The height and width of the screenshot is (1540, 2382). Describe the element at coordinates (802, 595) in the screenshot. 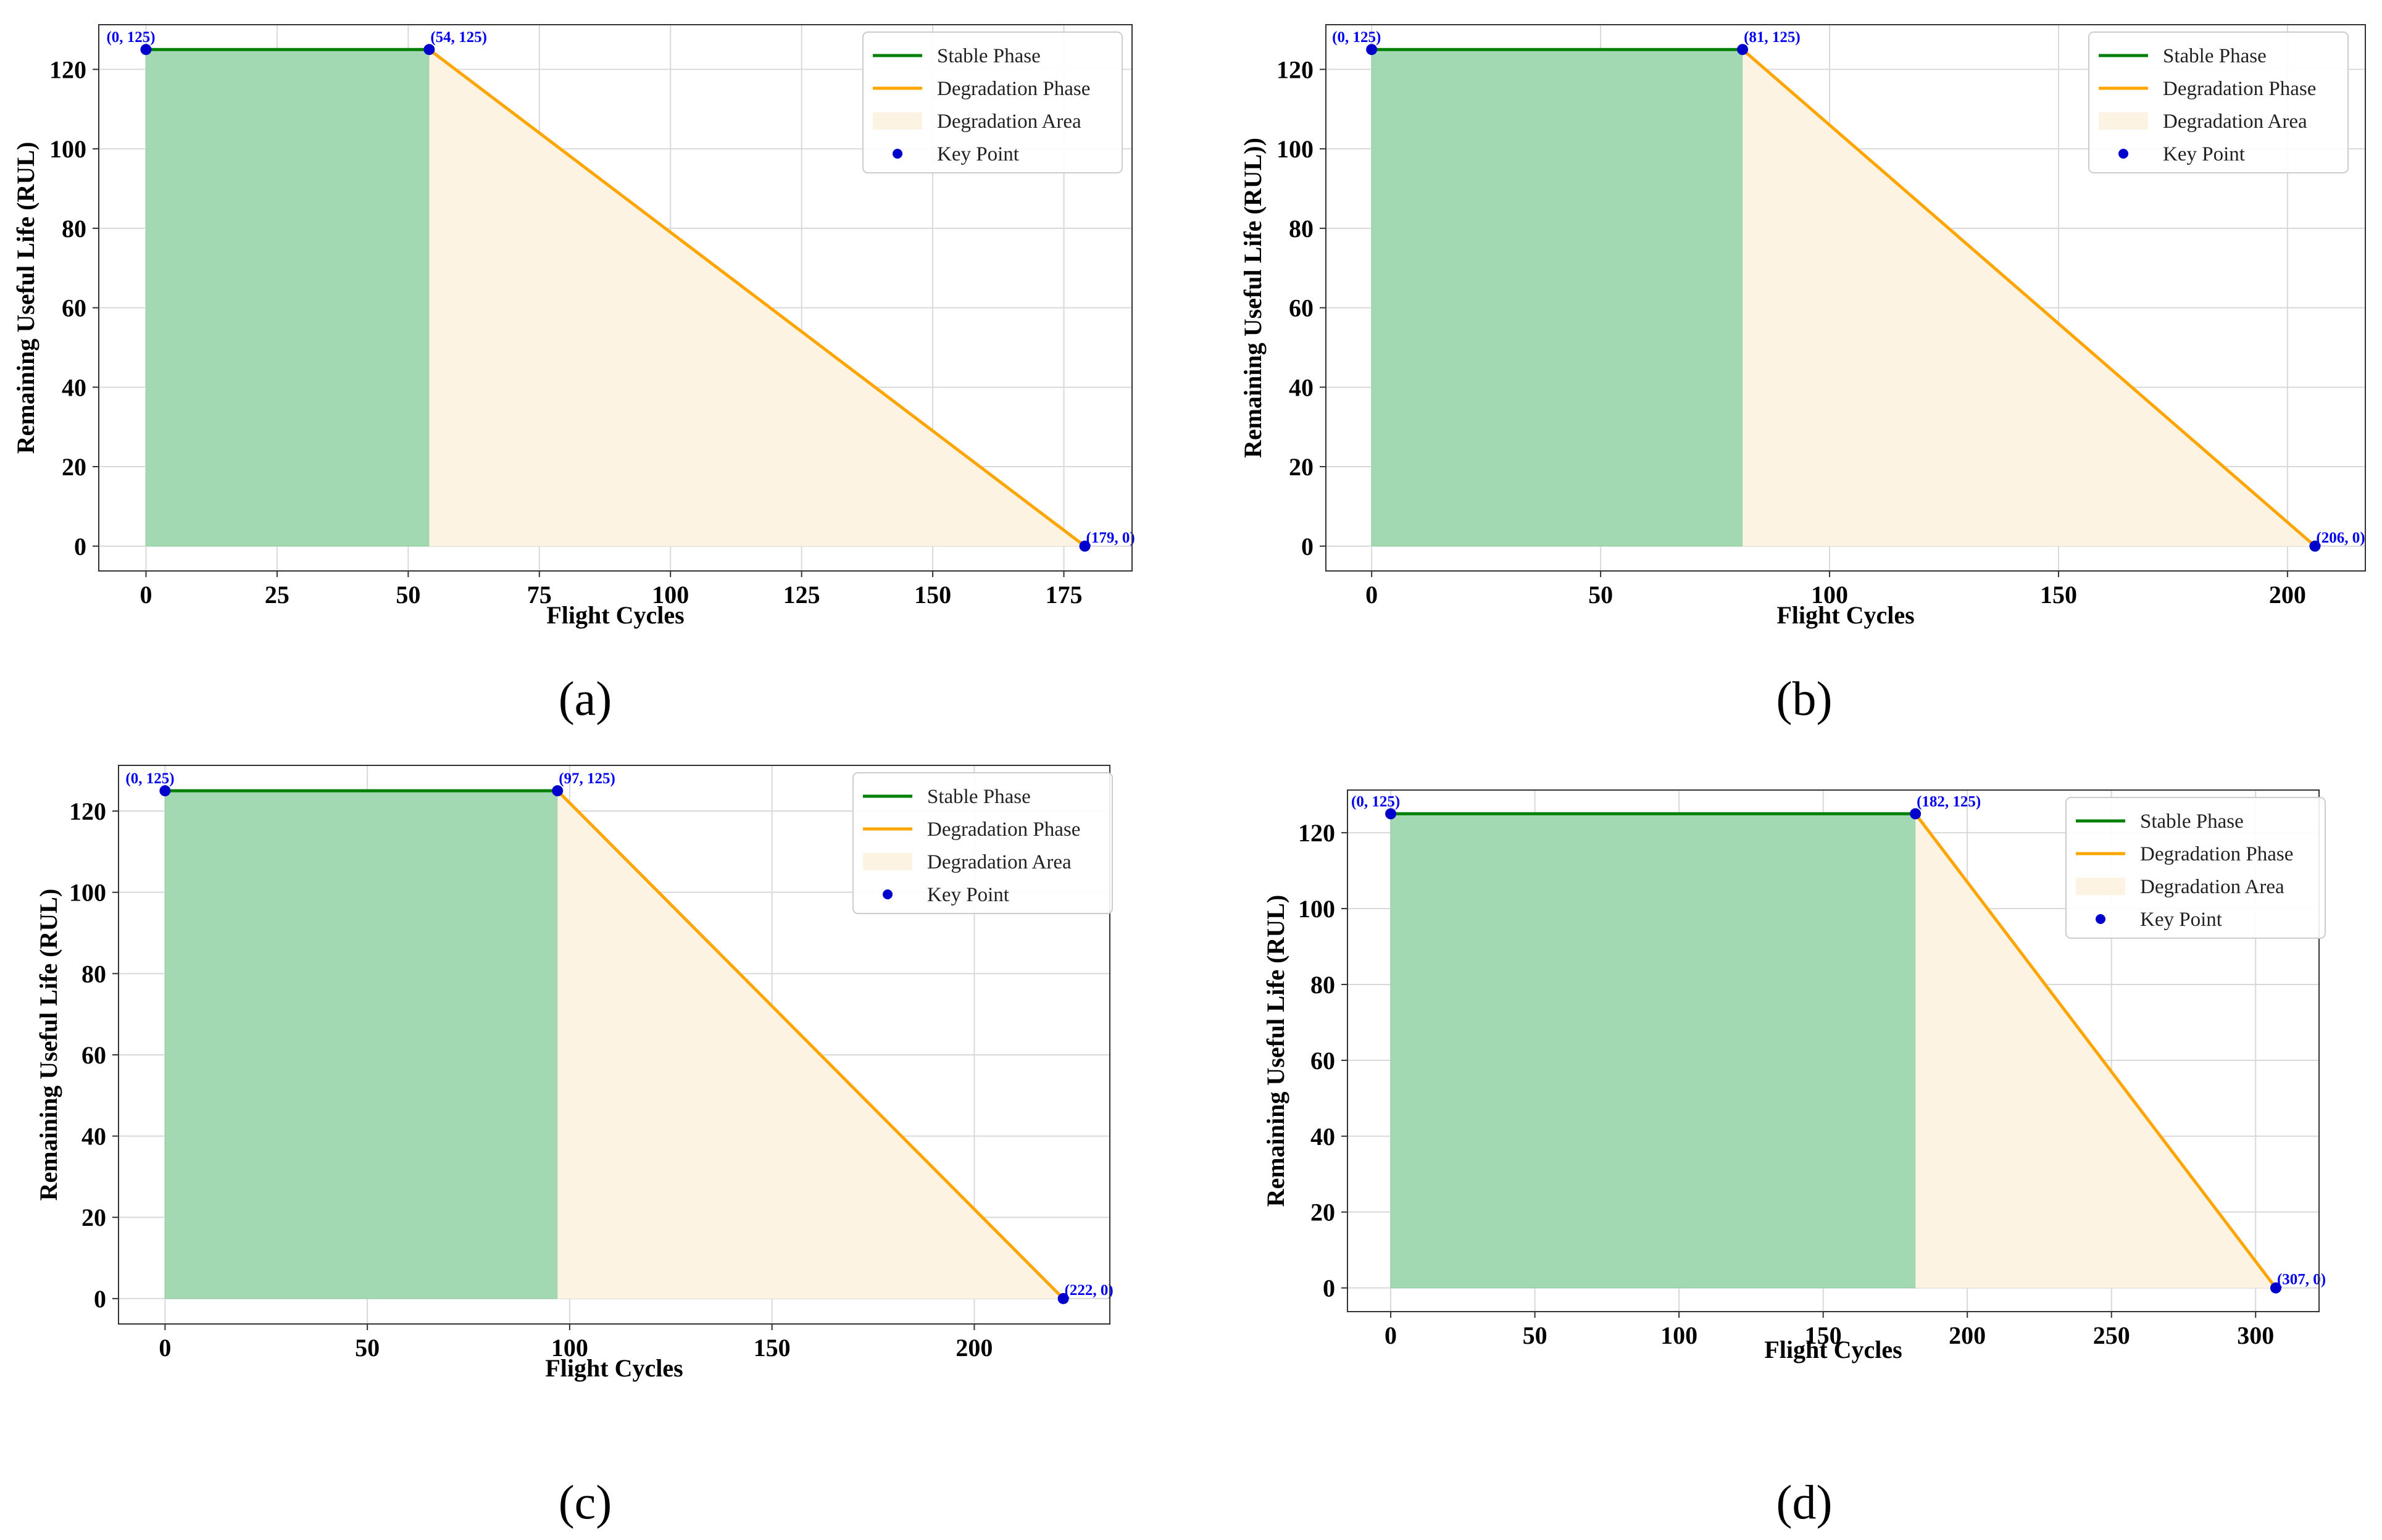

I see `x-tick-label: 125` at that location.